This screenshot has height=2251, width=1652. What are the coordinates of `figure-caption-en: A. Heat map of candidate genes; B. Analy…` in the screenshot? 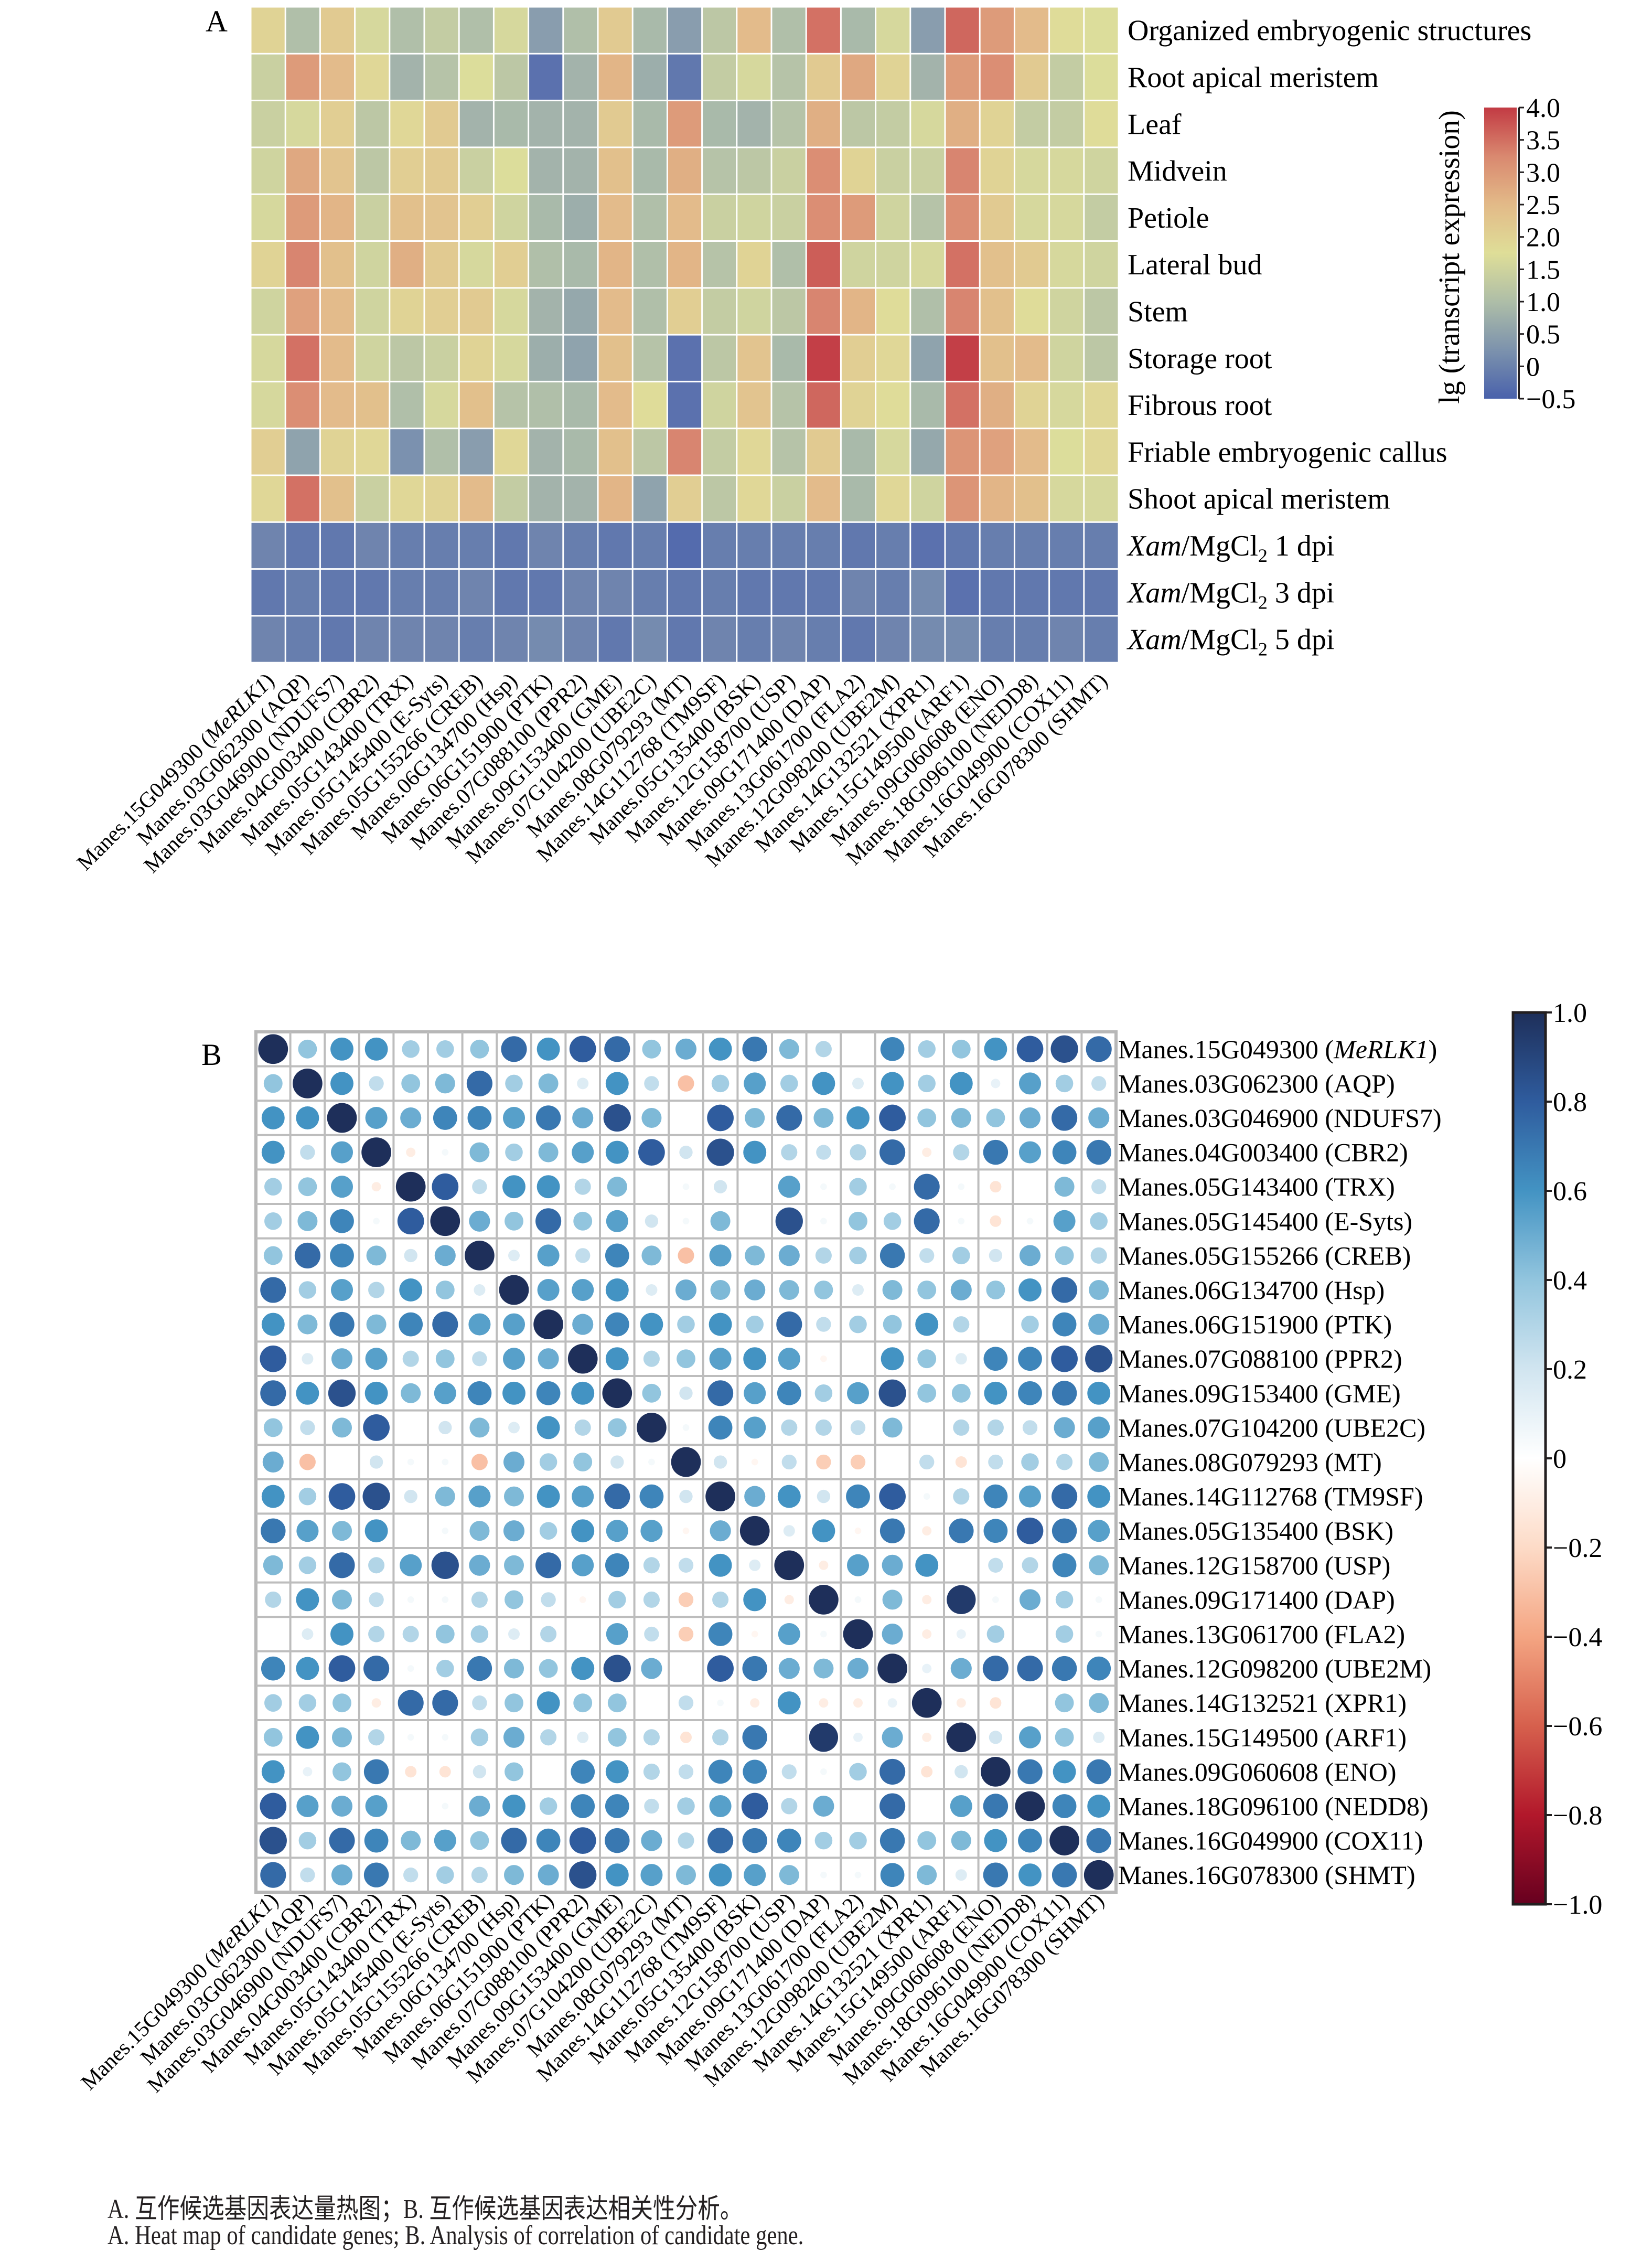 It's located at (456, 2235).